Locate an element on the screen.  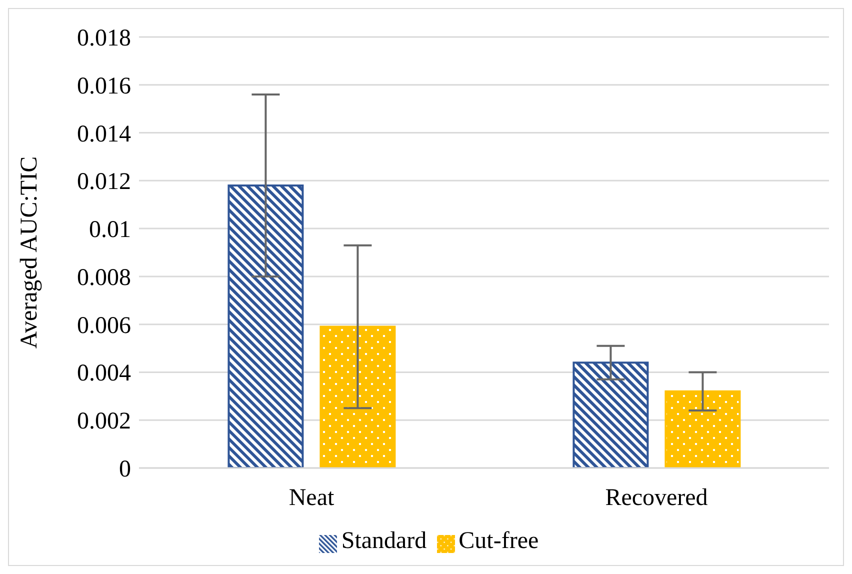
y-tick-label: 0 is located at coordinates (125, 469).